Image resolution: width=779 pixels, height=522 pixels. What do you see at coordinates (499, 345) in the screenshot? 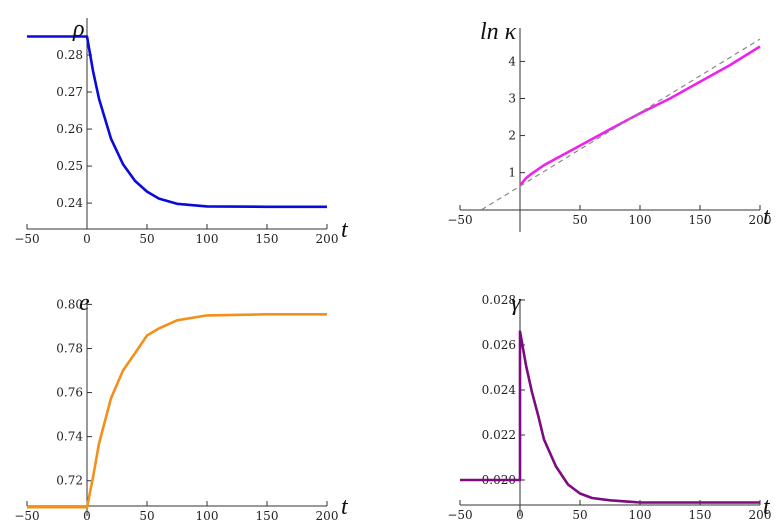
I see `y-tick-label: 0.026` at bounding box center [499, 345].